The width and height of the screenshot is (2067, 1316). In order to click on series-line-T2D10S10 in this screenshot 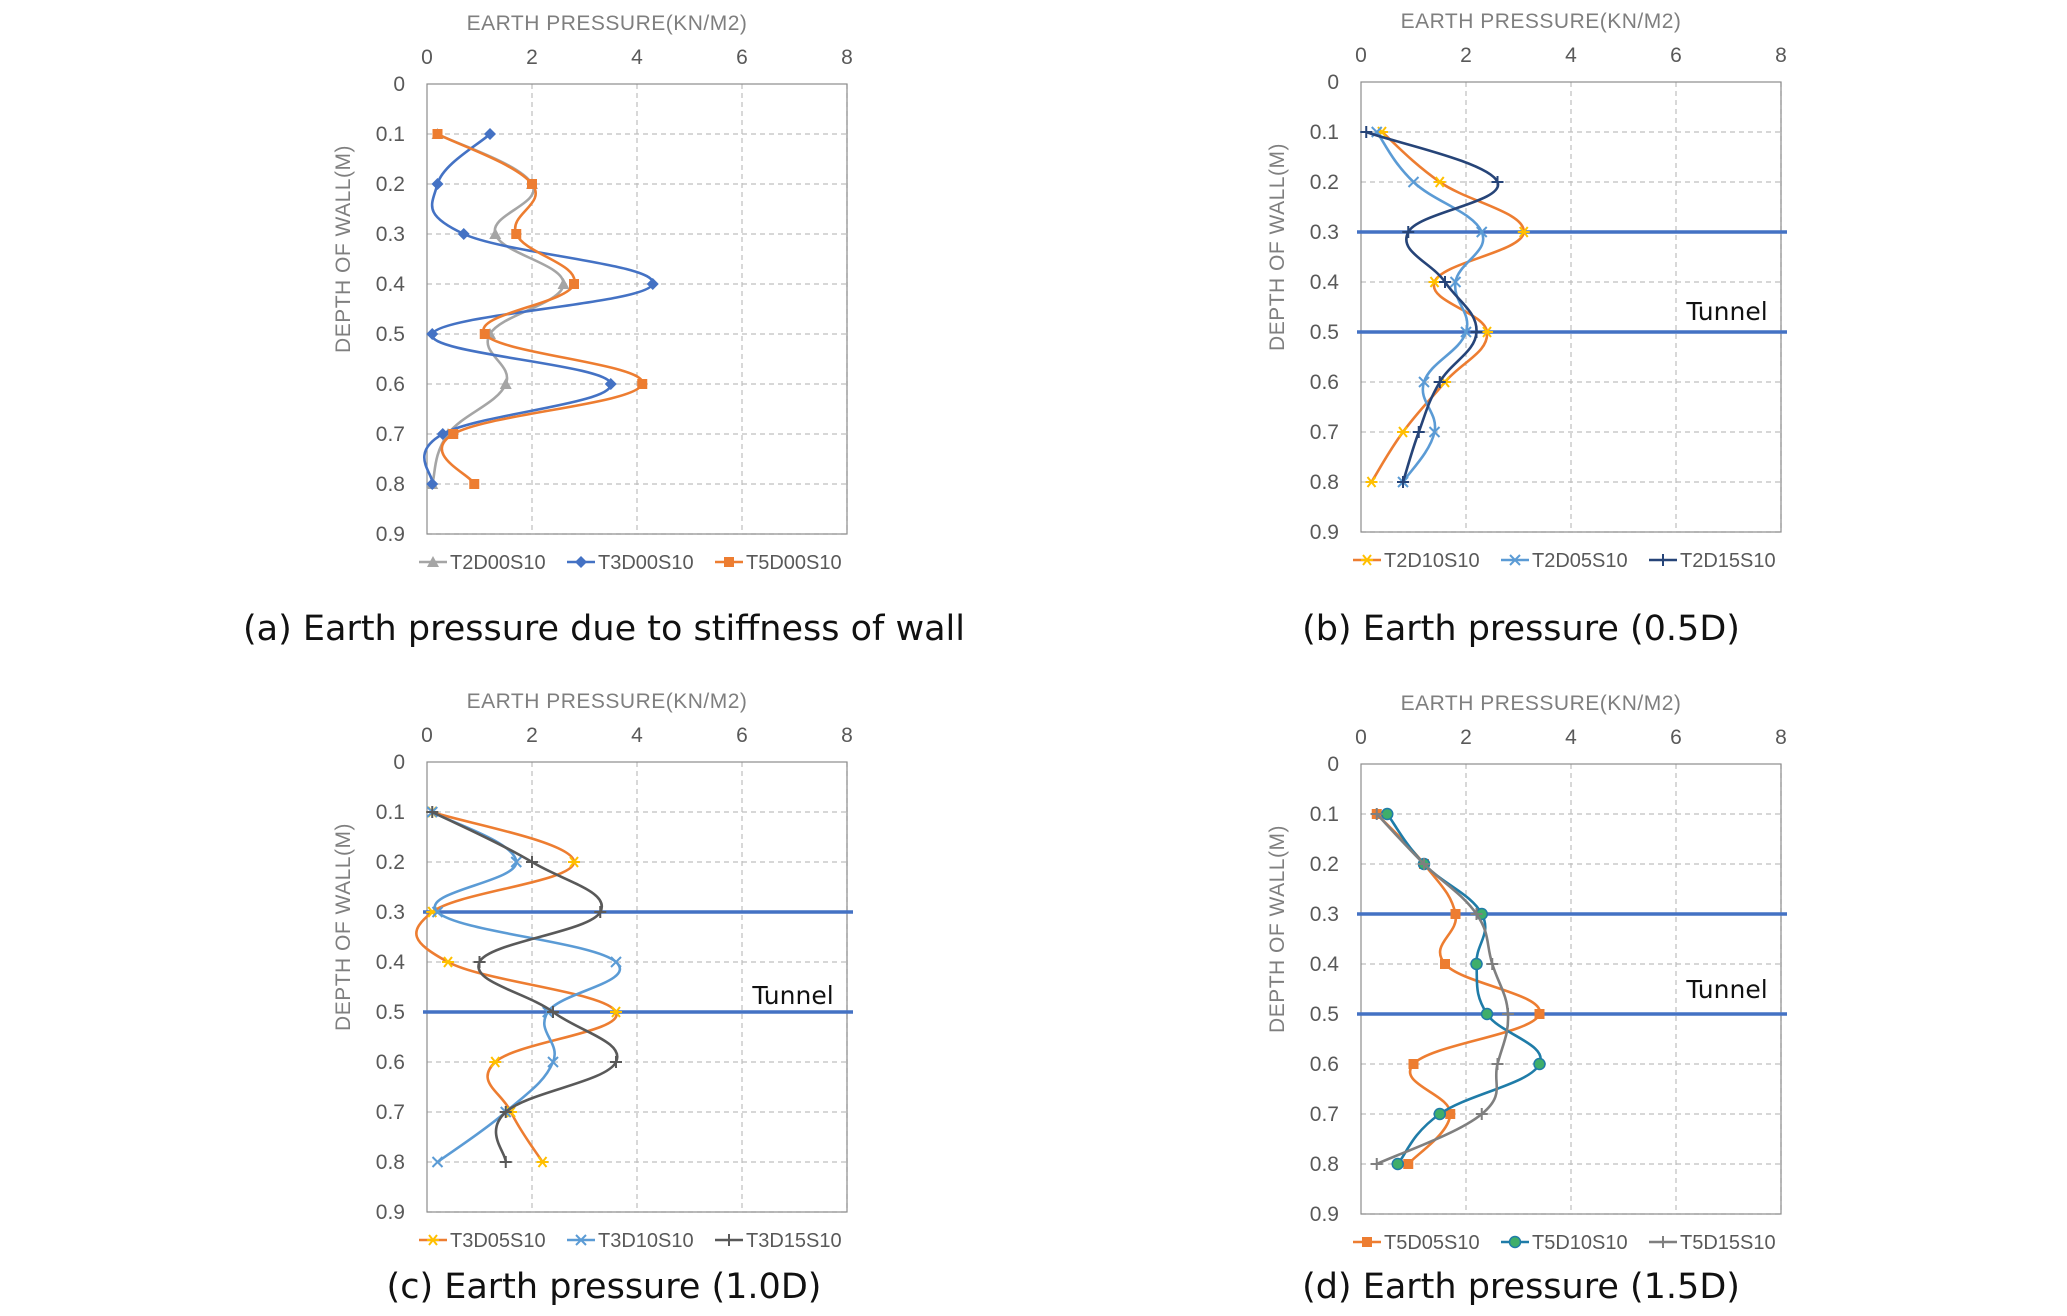, I will do `click(1448, 307)`.